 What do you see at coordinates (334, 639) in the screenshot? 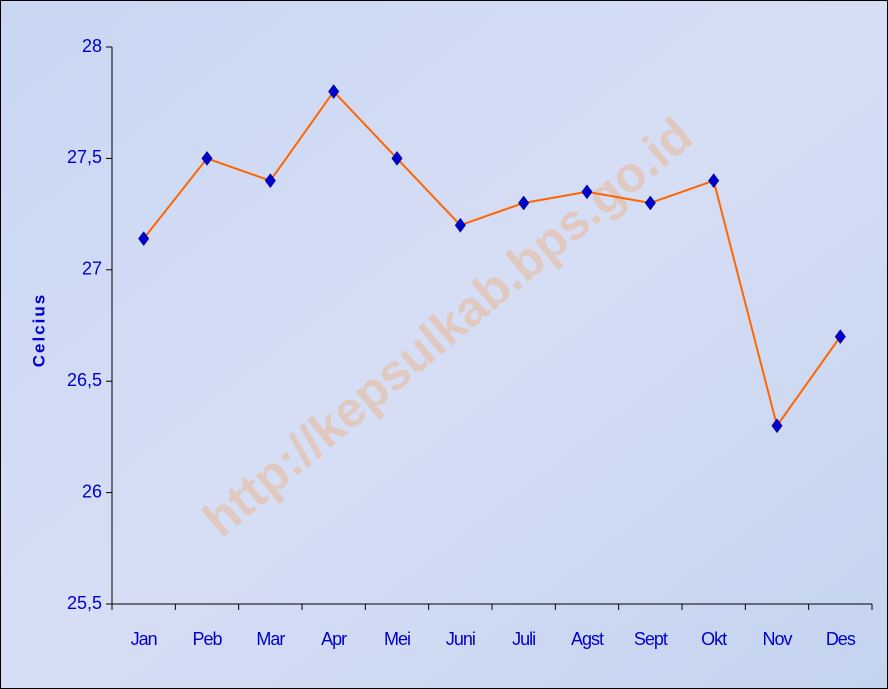
I see `x-tick-label: Apr` at bounding box center [334, 639].